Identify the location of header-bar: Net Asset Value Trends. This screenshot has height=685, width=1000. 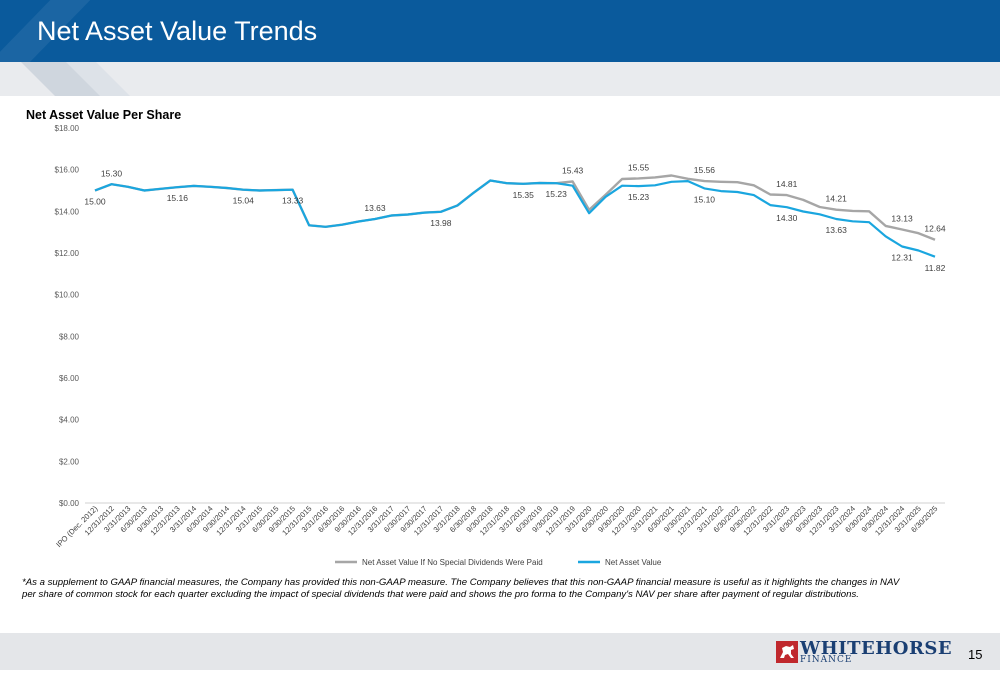
(500, 31).